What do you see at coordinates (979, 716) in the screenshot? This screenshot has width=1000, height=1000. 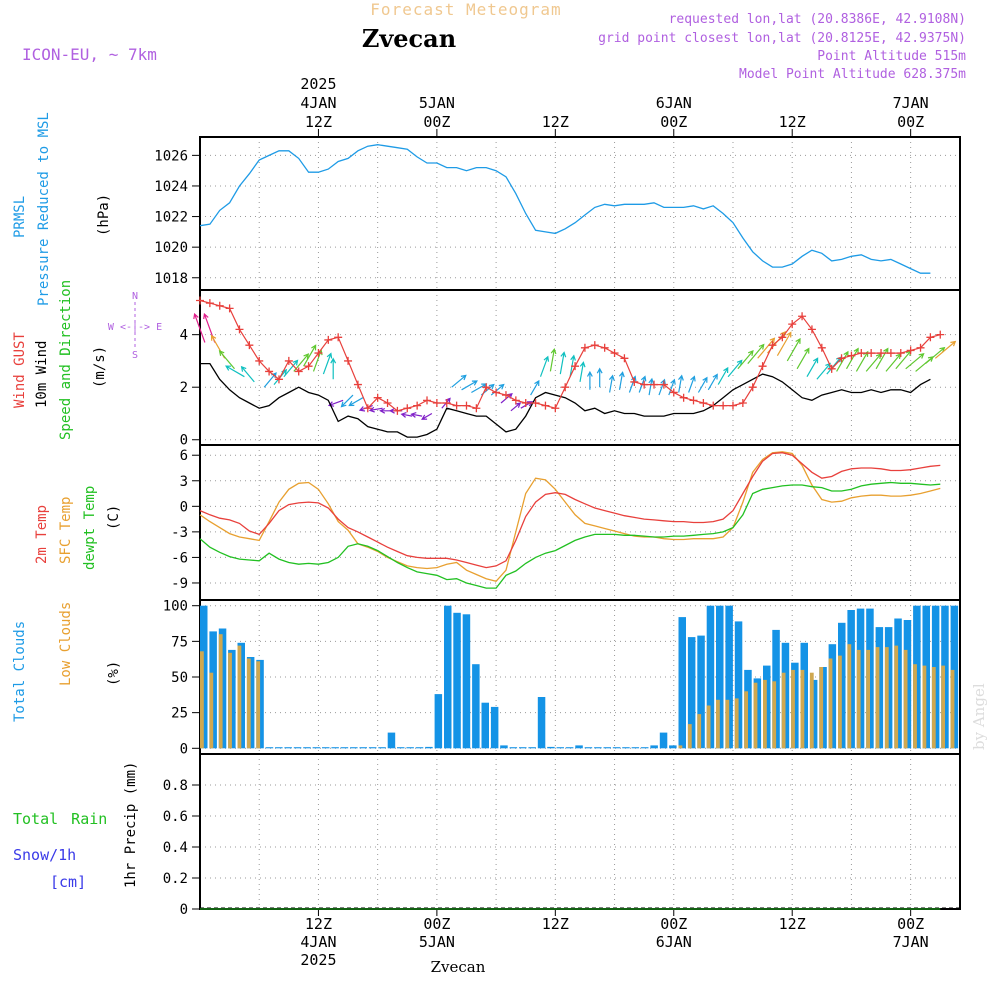 I see `watermark: by Angel` at bounding box center [979, 716].